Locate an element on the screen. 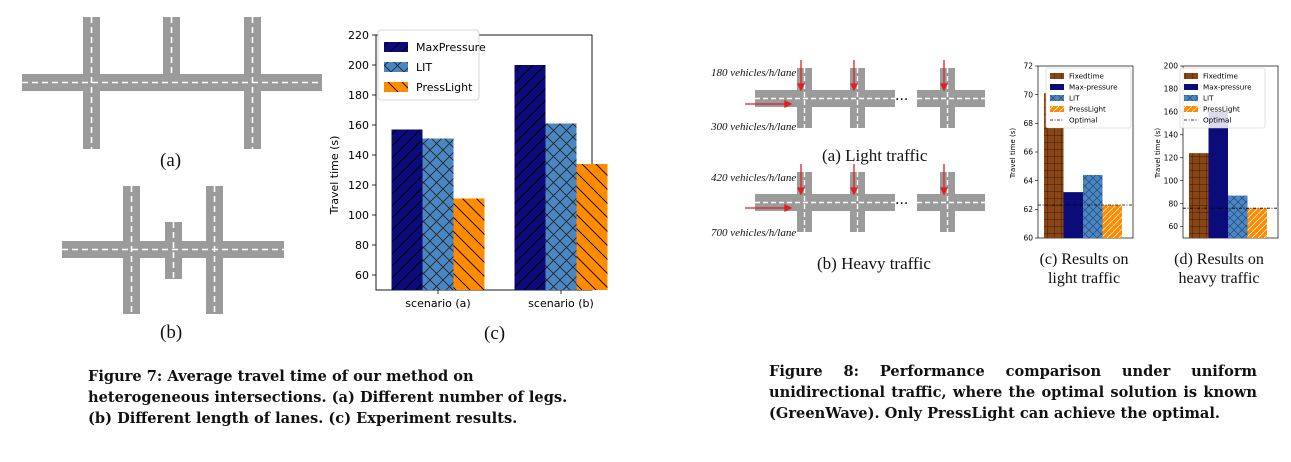 The image size is (1291, 462). legend8d-maxpressure: Max-pressure is located at coordinates (1227, 87).